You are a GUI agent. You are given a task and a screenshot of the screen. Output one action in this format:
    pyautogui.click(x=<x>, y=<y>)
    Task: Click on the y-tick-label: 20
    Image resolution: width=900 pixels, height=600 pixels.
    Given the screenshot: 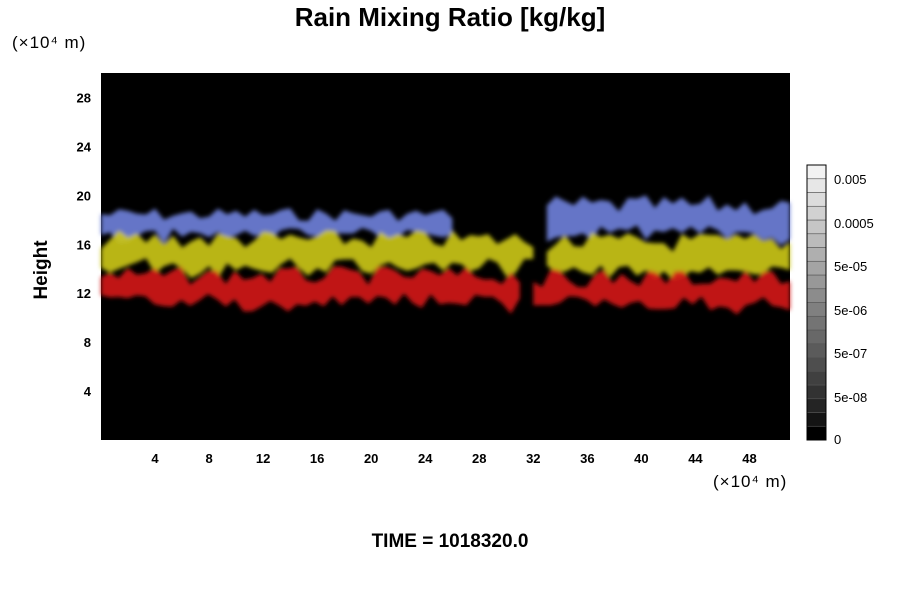 What is the action you would take?
    pyautogui.click(x=84, y=195)
    